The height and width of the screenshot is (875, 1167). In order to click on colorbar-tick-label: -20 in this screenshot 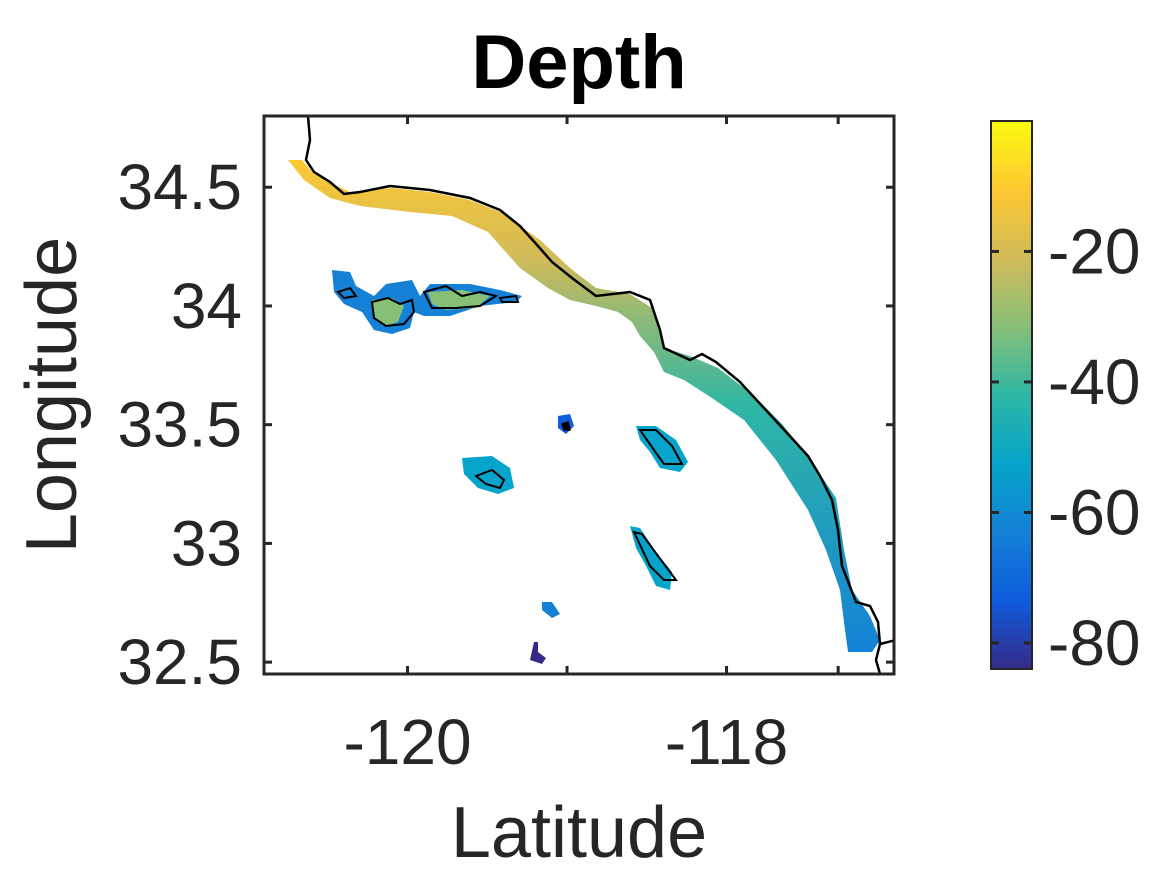, I will do `click(1094, 251)`.